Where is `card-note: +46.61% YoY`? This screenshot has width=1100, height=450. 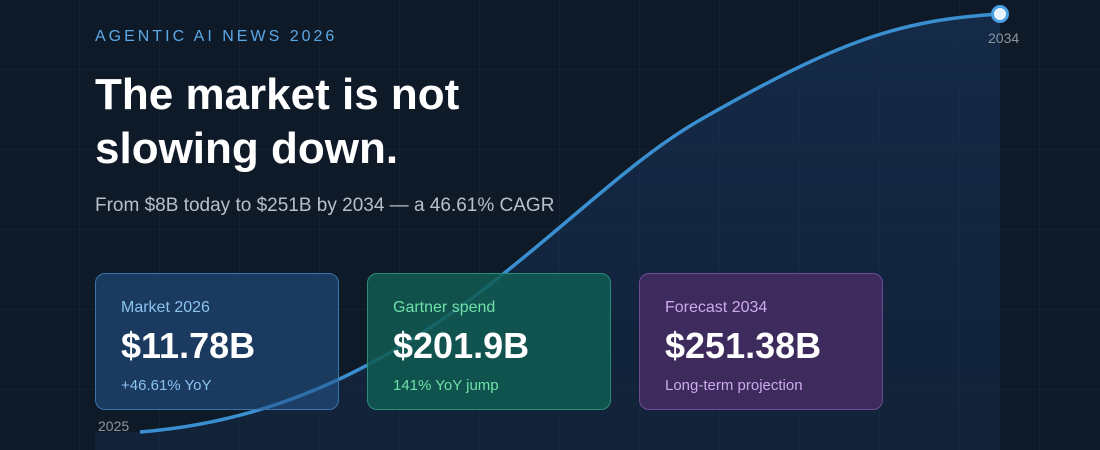
card-note: +46.61% YoY is located at coordinates (166, 385).